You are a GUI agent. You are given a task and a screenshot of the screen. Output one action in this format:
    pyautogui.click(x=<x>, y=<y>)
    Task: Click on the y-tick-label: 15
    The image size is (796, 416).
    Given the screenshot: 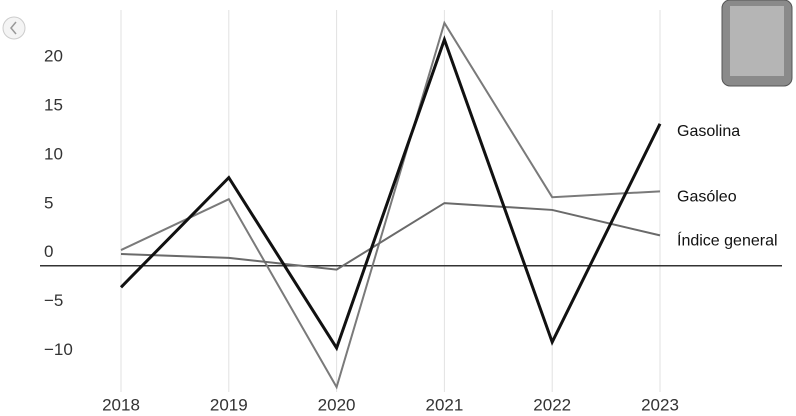 What is the action you would take?
    pyautogui.click(x=53, y=104)
    